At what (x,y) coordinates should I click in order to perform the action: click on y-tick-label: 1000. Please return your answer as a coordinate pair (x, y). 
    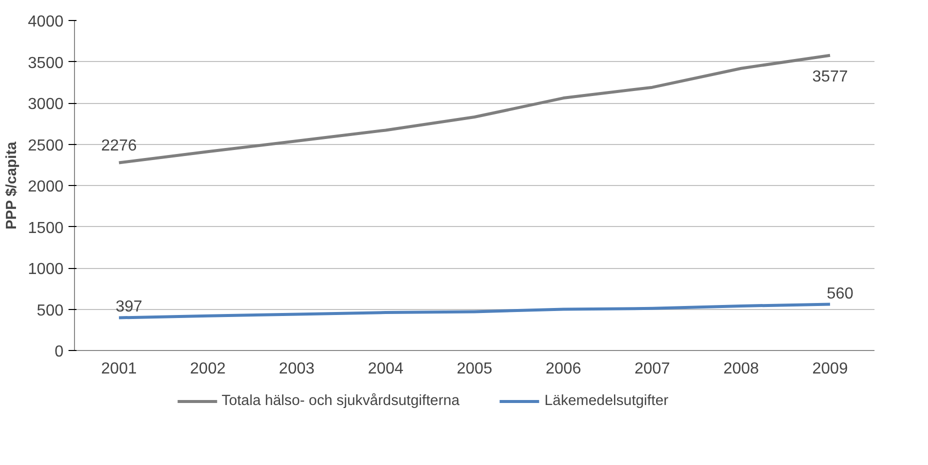
    Looking at the image, I should click on (46, 269).